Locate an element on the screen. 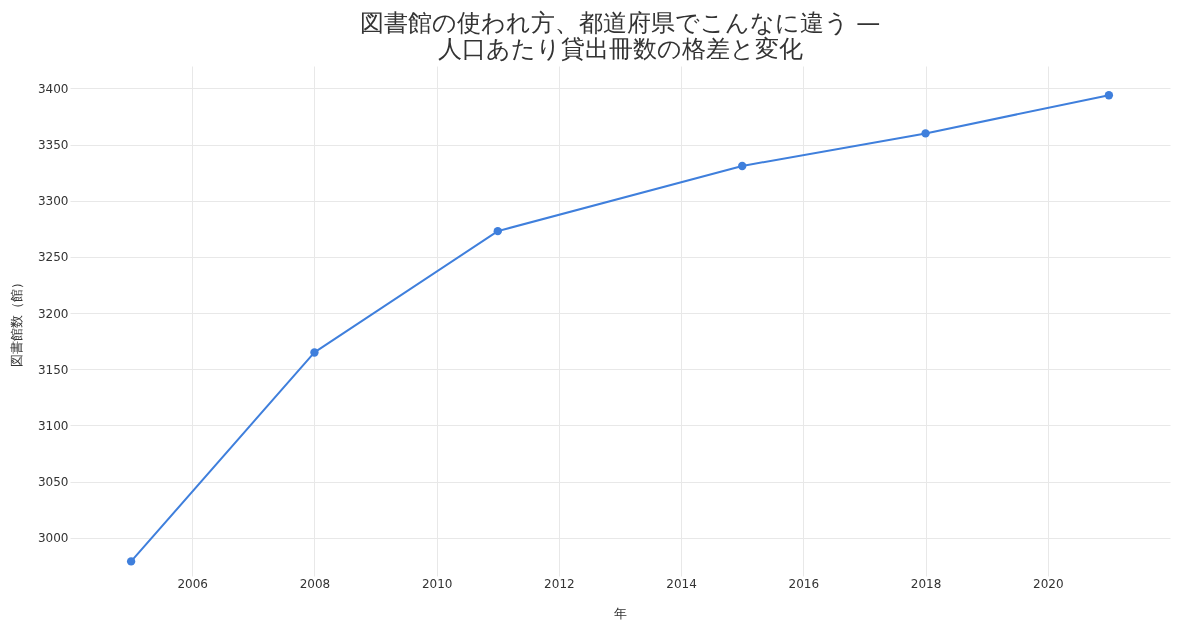 This screenshot has height=630, width=1200. x-tick-label: 2020 is located at coordinates (1048, 583).